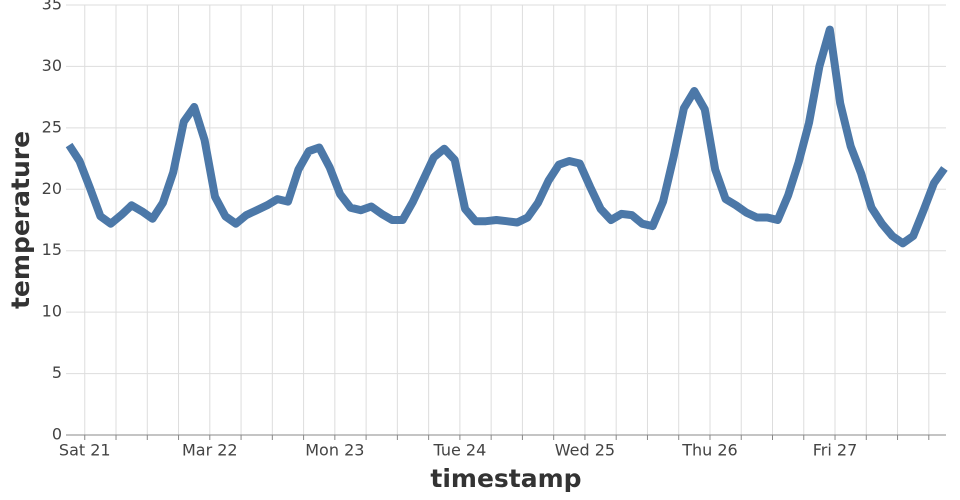  Describe the element at coordinates (52, 188) in the screenshot. I see `y-tick-label: 20` at that location.